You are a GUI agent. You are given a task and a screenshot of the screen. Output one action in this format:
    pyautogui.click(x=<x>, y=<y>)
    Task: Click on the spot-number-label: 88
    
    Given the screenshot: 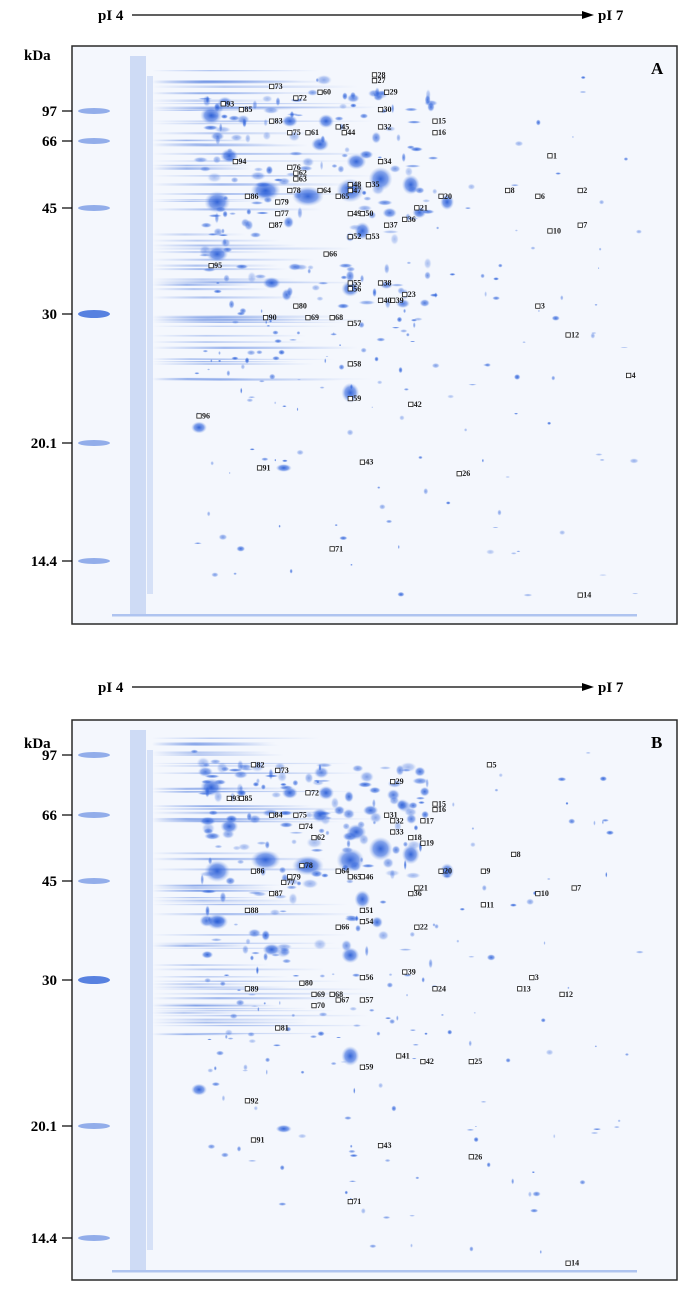 What is the action you would take?
    pyautogui.click(x=254, y=910)
    